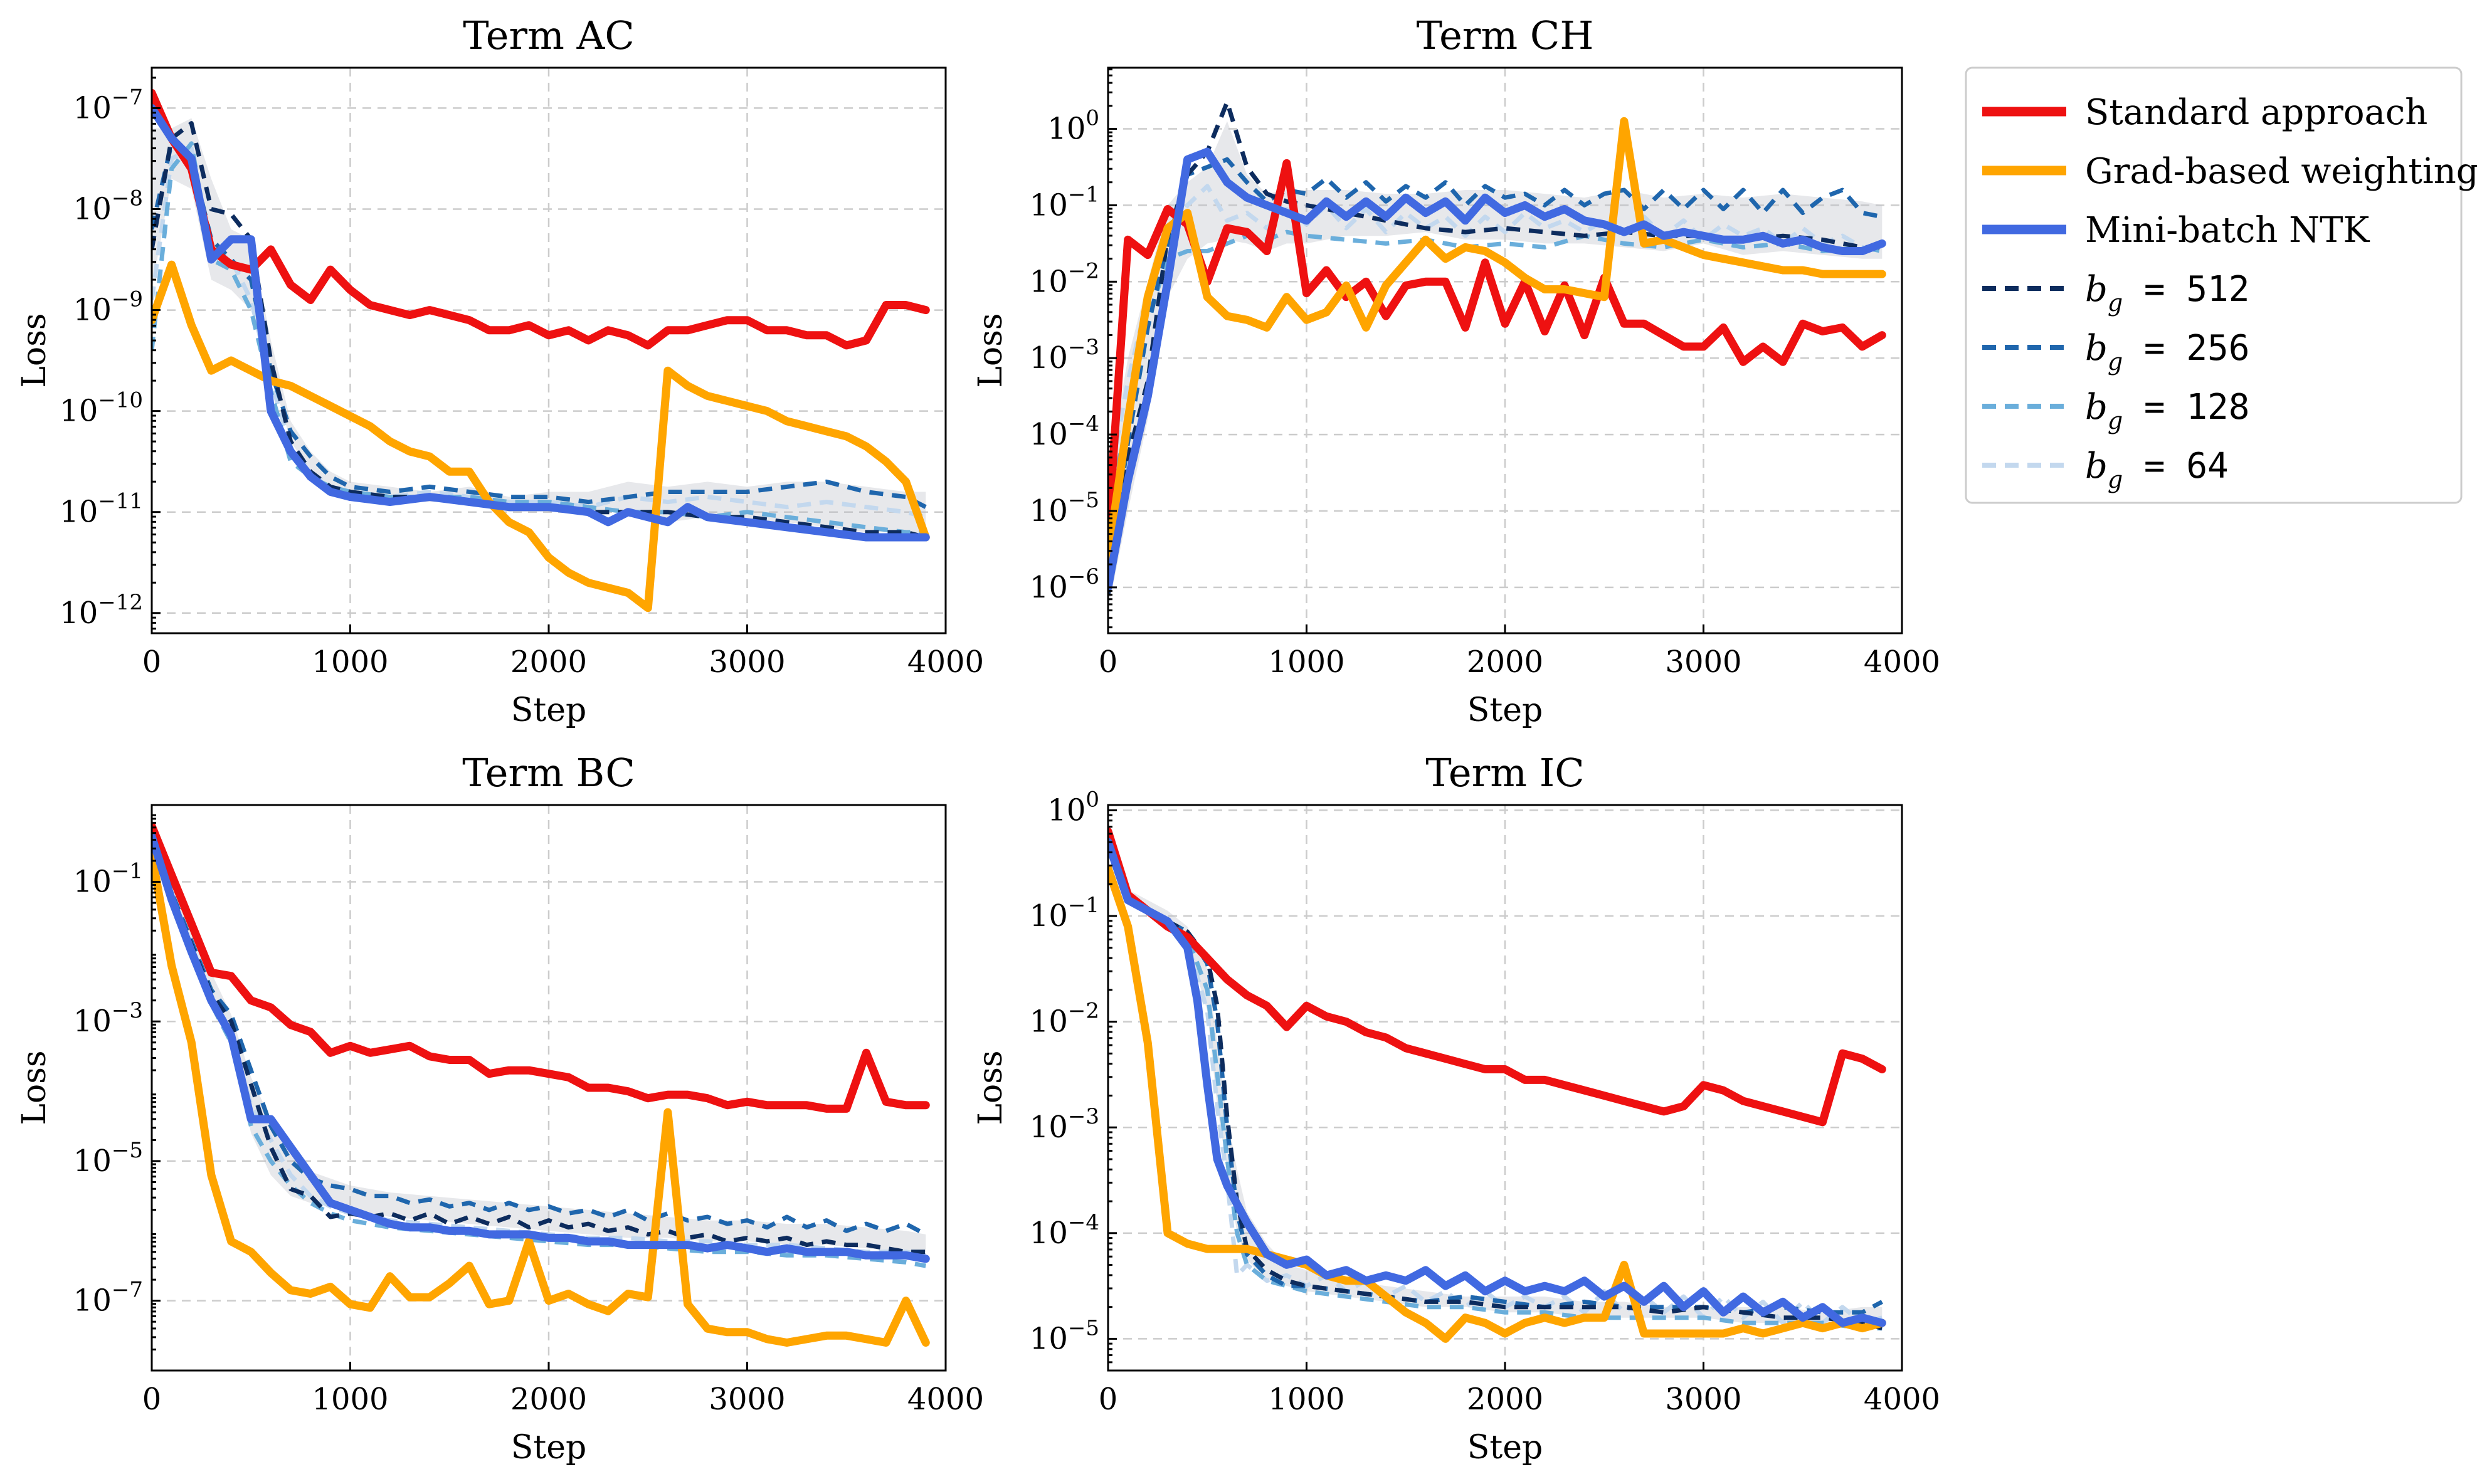 This screenshot has width=2477, height=1484. Describe the element at coordinates (2227, 230) in the screenshot. I see `legend-label: Mini-batch NTK` at that location.